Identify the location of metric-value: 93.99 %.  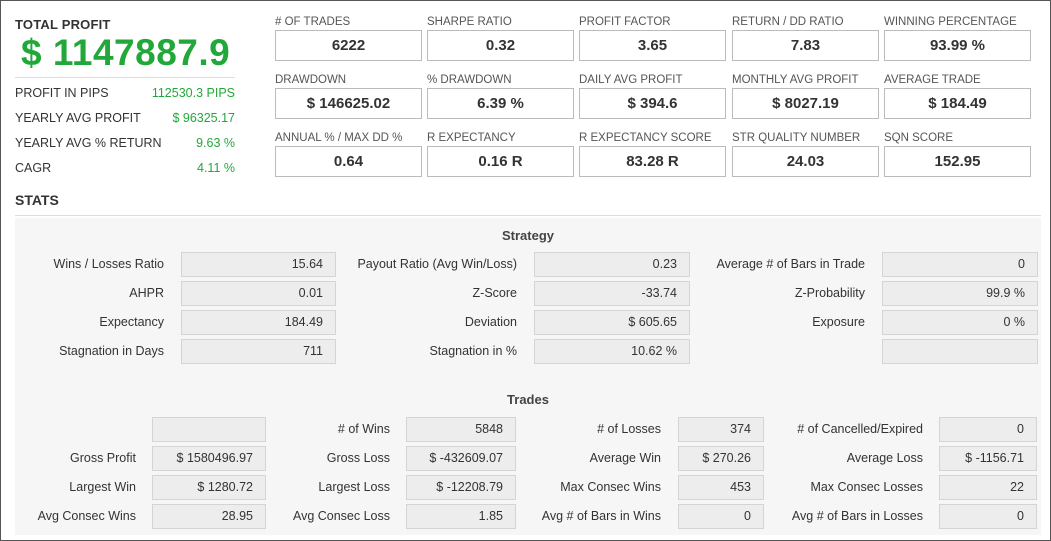
(957, 45).